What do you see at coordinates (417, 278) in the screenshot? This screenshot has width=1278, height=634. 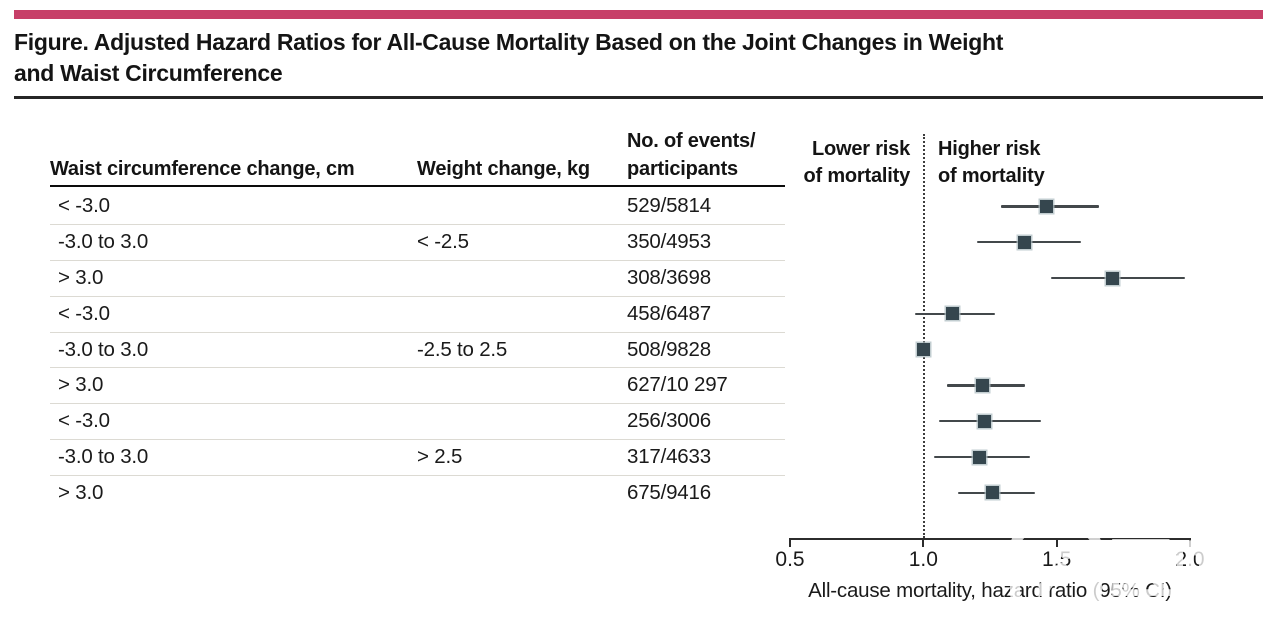 I see `table-row: > 3.0 308/3698` at bounding box center [417, 278].